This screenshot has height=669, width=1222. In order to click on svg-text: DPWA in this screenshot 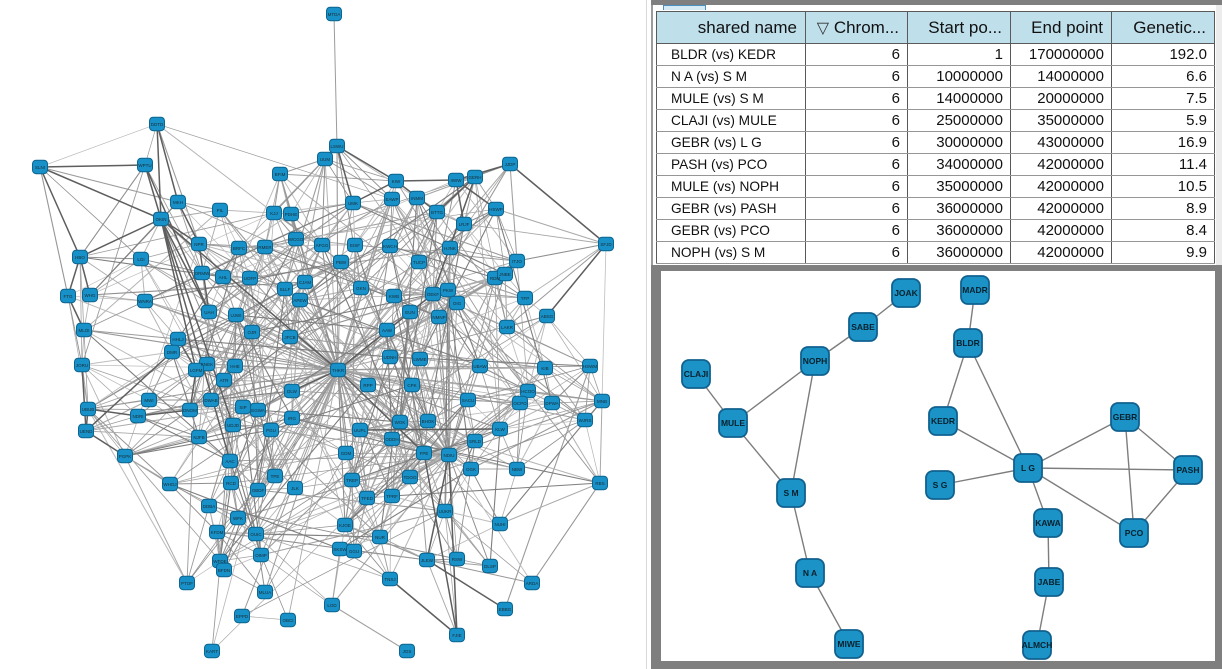, I will do `click(551, 403)`.